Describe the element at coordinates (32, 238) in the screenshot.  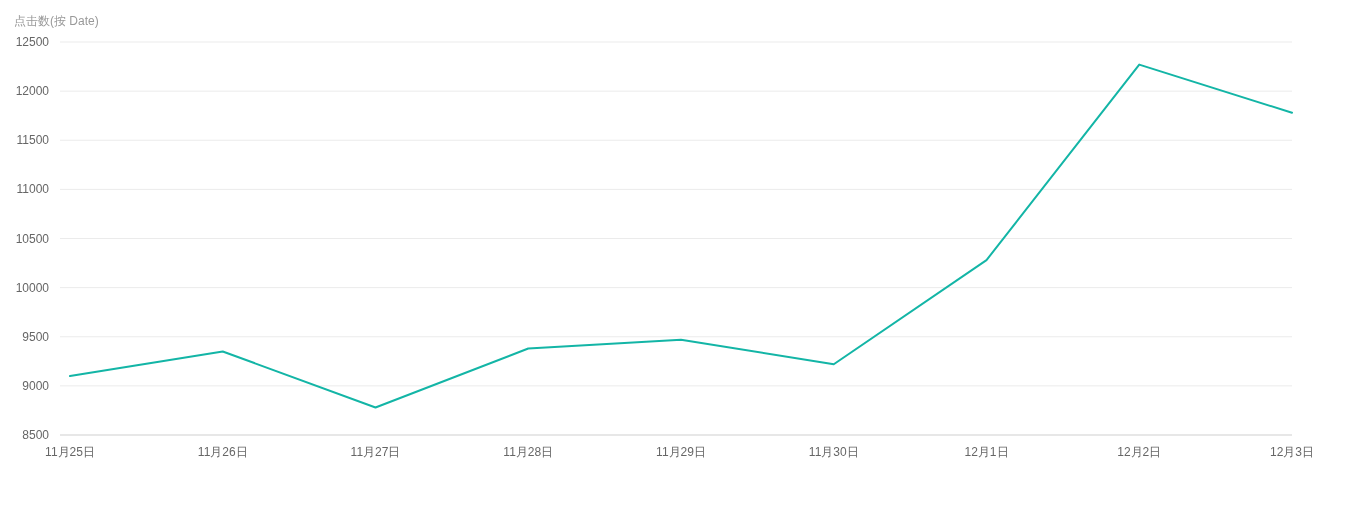
I see `y-tick-label: 10500` at that location.